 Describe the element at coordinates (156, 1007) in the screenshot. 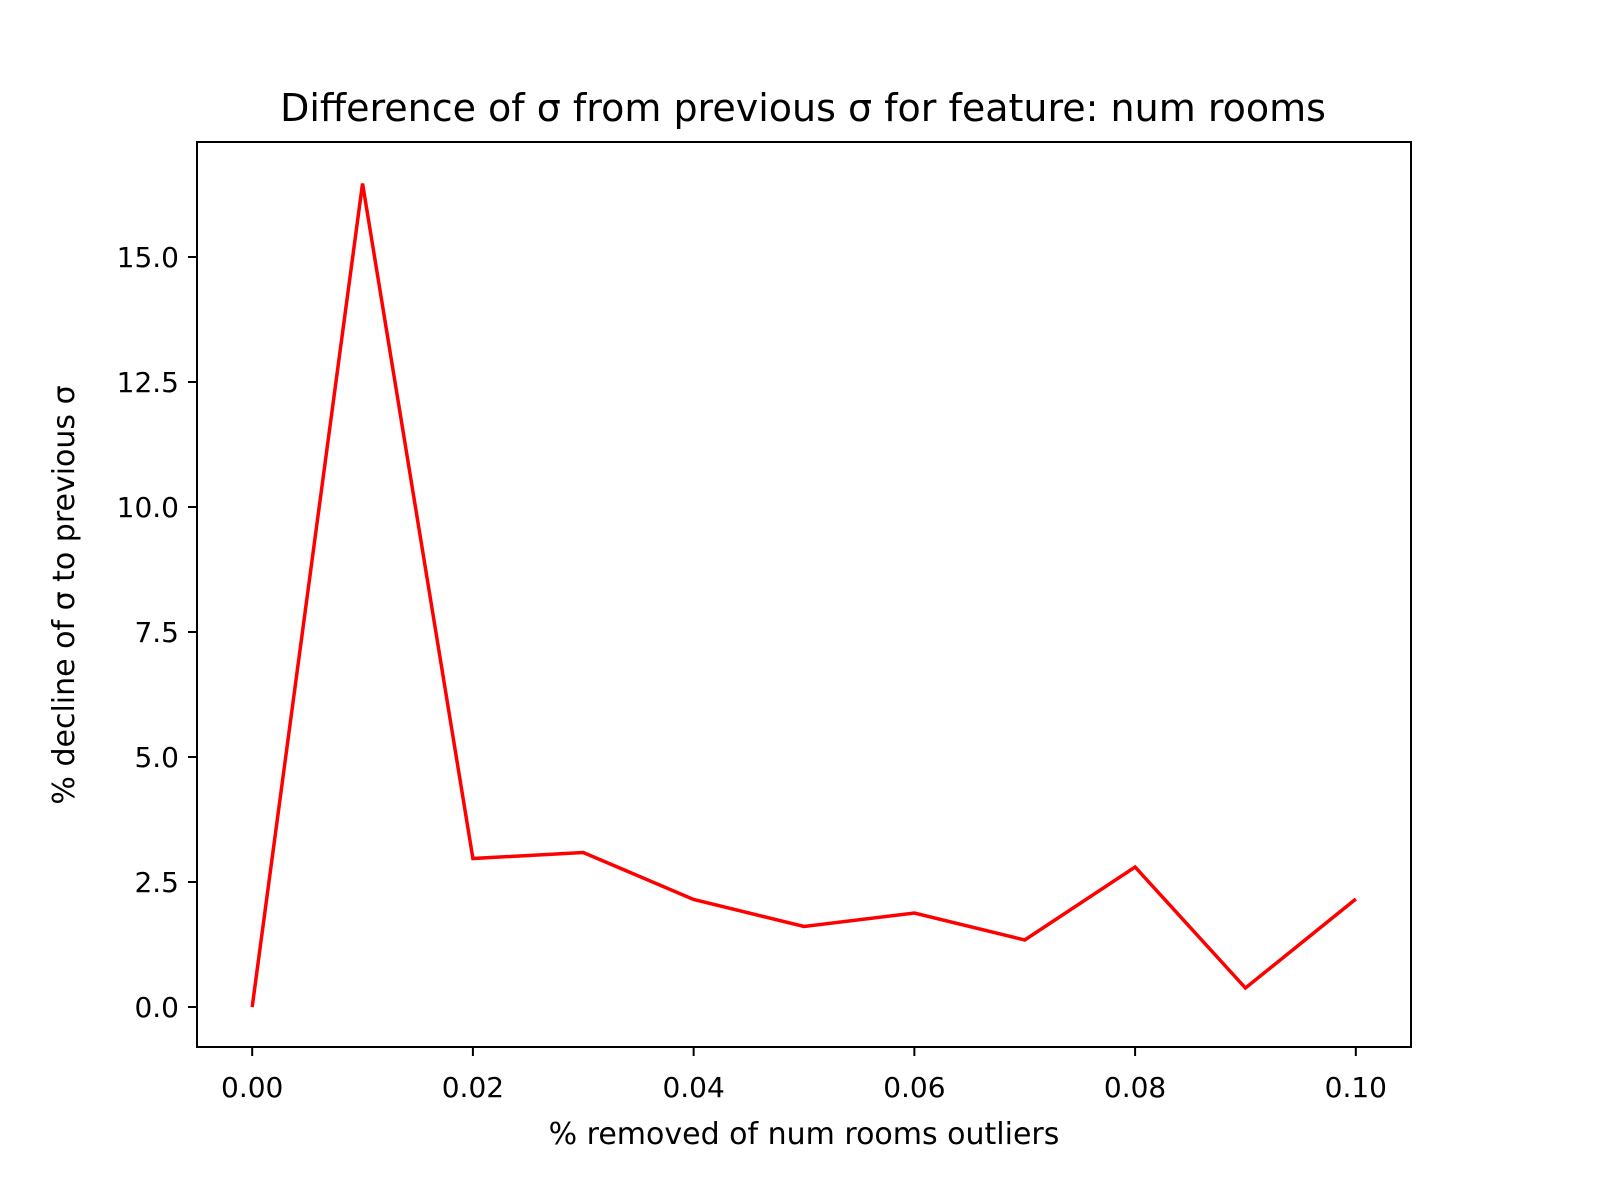

I see `y-tick-label: 0.0` at that location.